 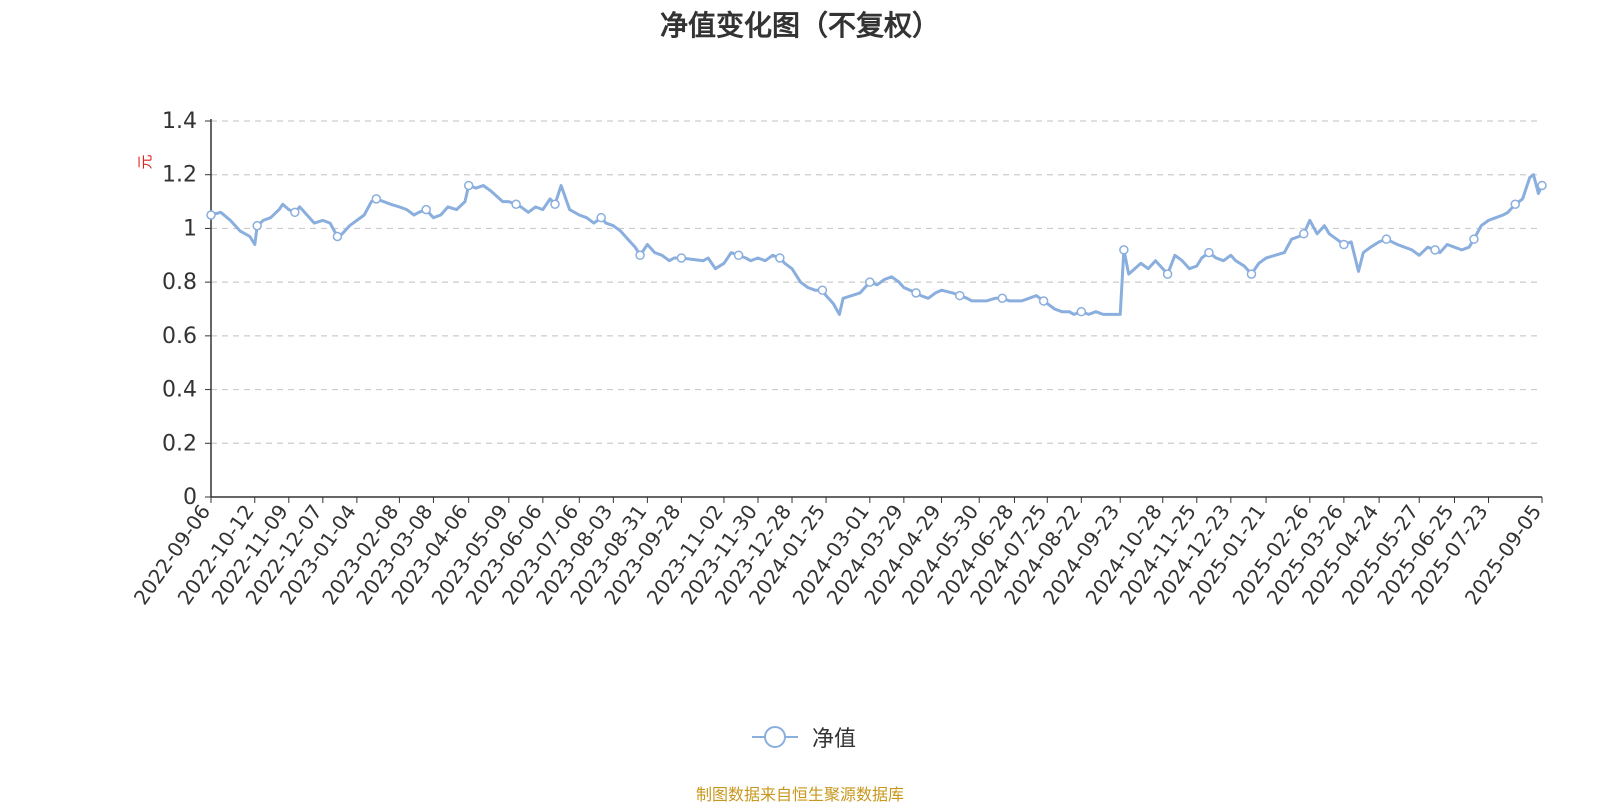 I want to click on series-netvalue, so click(x=876, y=245).